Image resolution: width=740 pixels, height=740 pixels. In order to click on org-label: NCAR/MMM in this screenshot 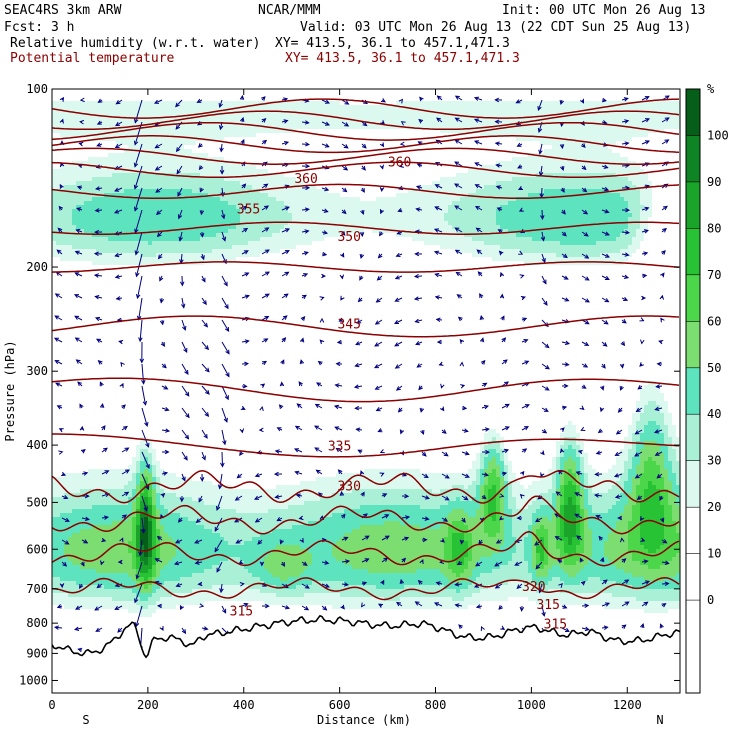, I will do `click(289, 10)`.